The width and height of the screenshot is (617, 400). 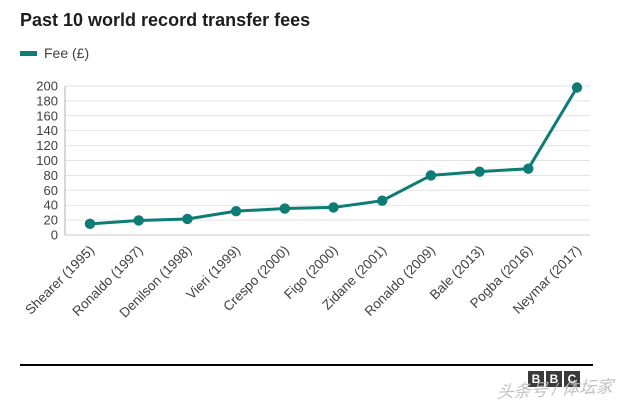 What do you see at coordinates (54, 235) in the screenshot?
I see `y-tick-label: 0` at bounding box center [54, 235].